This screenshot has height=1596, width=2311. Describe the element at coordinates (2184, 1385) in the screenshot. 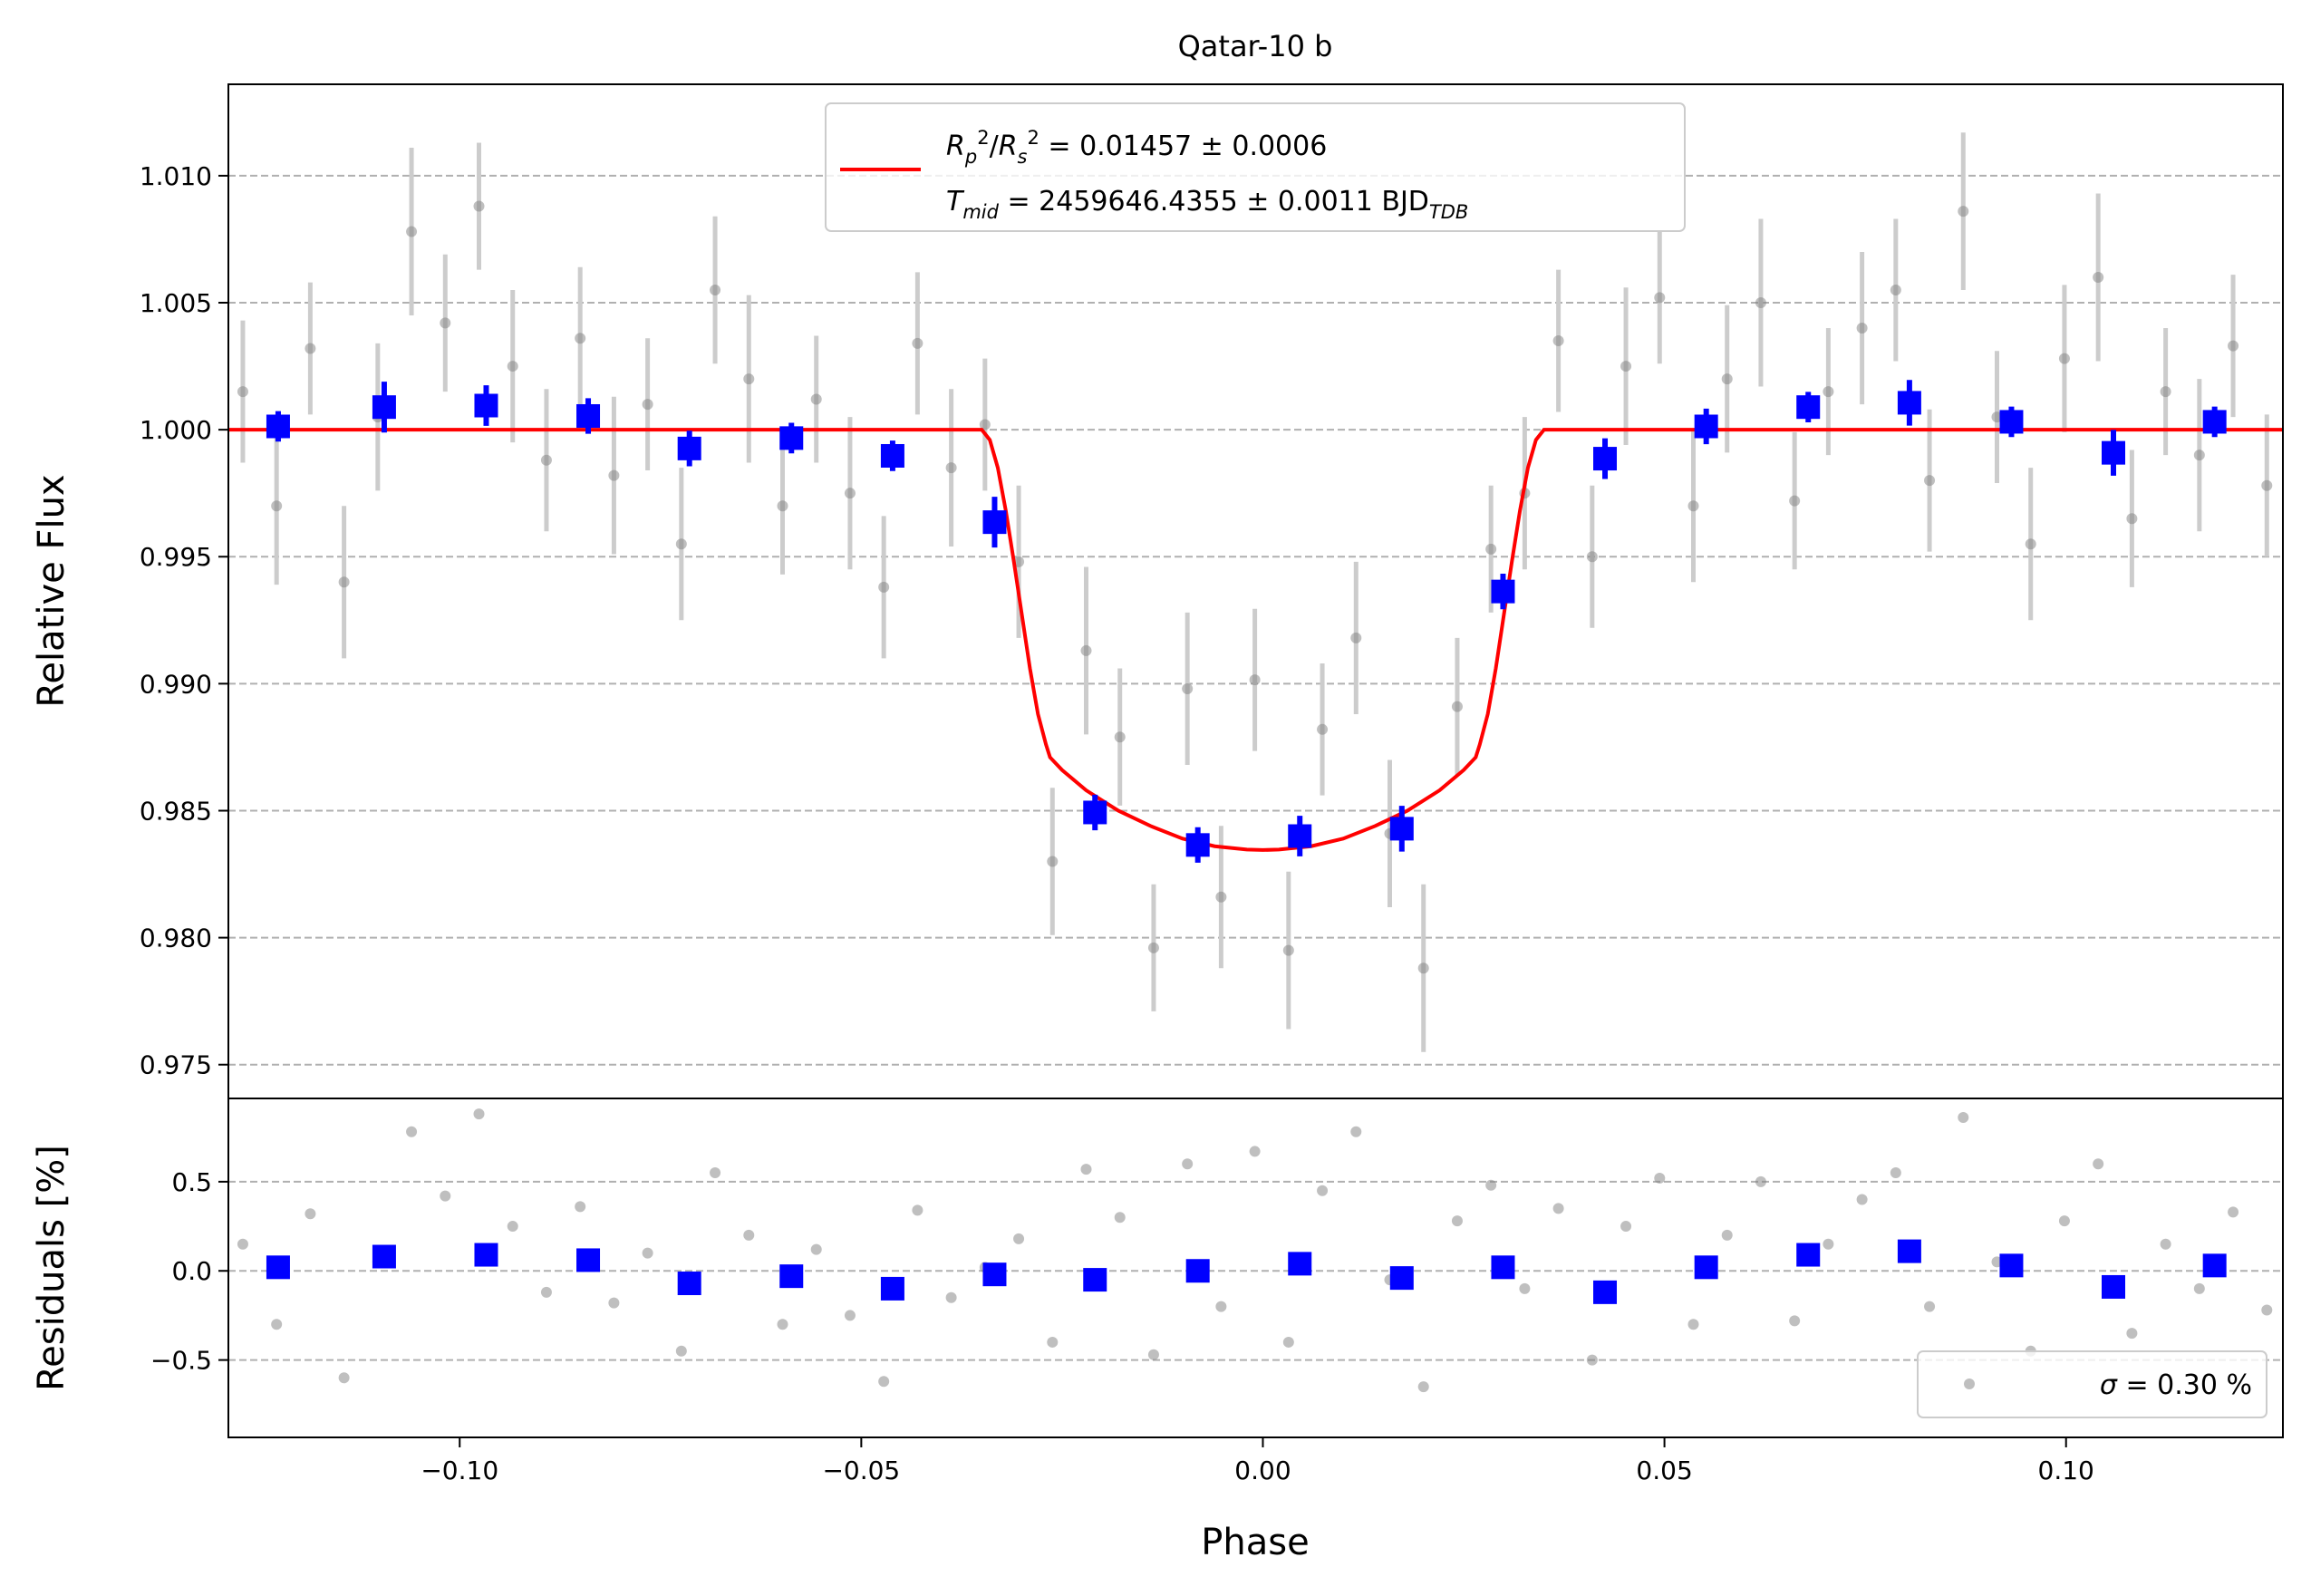

I see `legend-part: = 0.30 %` at that location.